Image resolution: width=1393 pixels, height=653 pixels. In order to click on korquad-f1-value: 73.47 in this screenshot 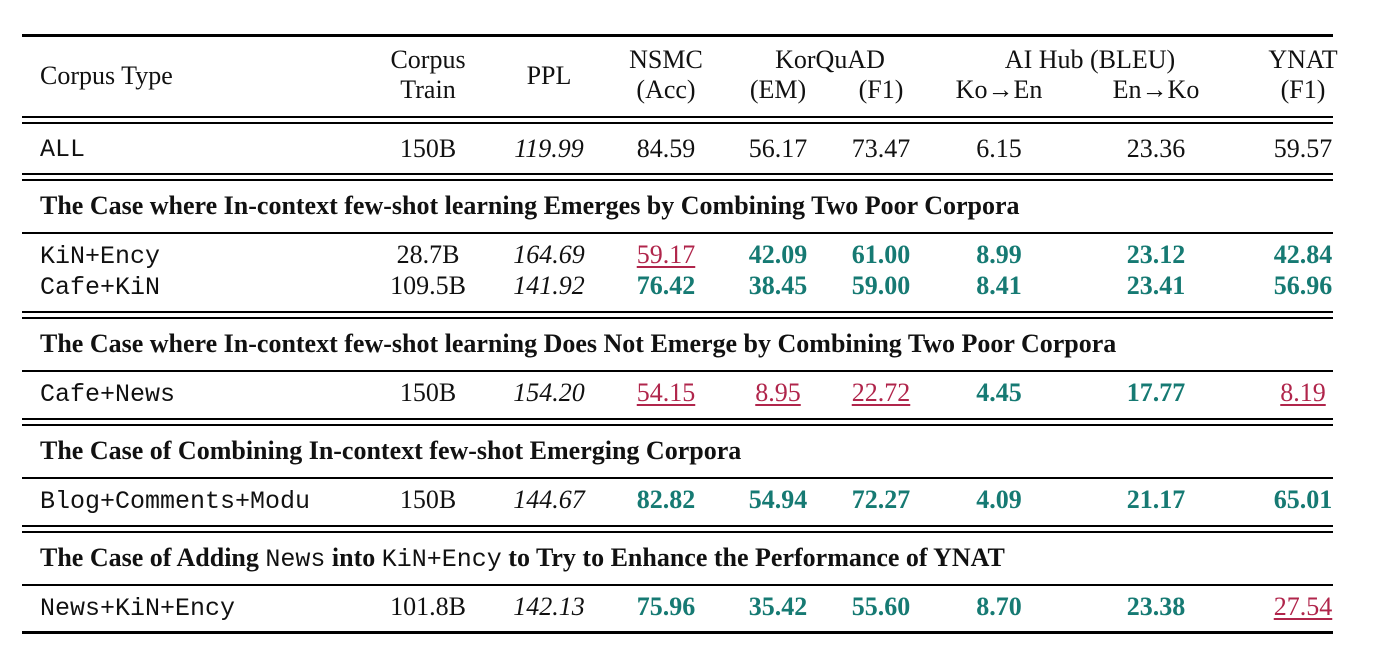, I will do `click(881, 148)`.